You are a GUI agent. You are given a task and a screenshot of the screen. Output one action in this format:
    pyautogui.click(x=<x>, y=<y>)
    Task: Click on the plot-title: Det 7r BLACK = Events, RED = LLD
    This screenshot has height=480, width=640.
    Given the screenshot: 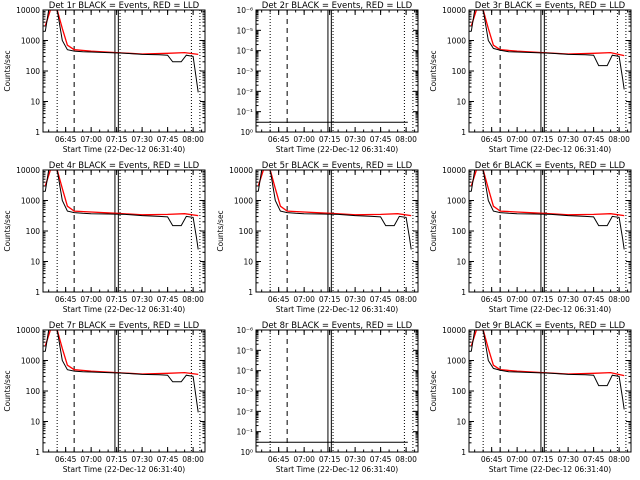 What is the action you would take?
    pyautogui.click(x=124, y=326)
    